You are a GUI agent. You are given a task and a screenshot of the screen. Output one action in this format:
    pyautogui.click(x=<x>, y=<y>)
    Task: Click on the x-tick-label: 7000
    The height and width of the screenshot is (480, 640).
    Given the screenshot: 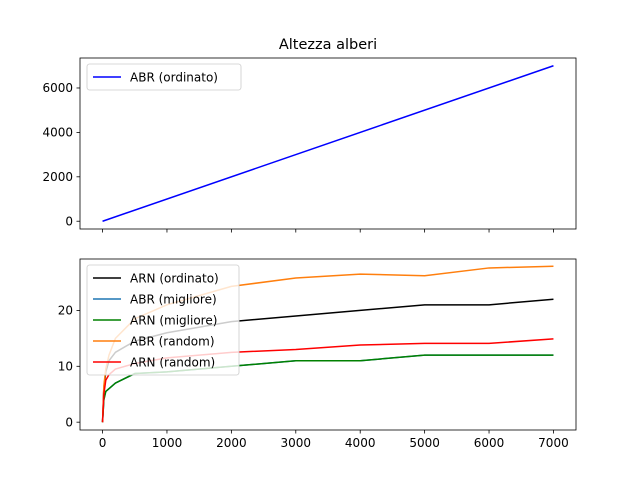 What is the action you would take?
    pyautogui.click(x=553, y=443)
    